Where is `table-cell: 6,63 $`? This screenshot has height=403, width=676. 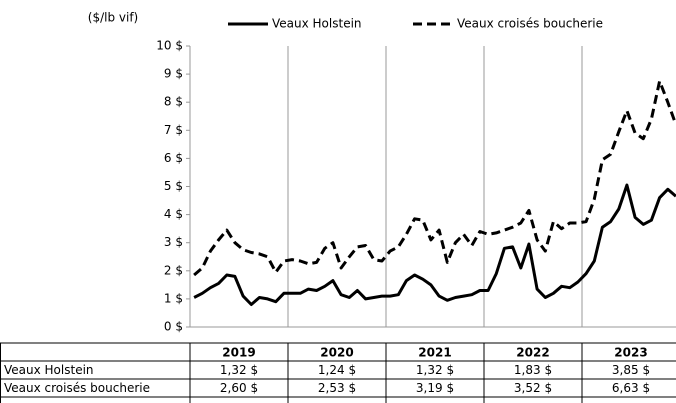 table-cell: 6,63 $ is located at coordinates (631, 388).